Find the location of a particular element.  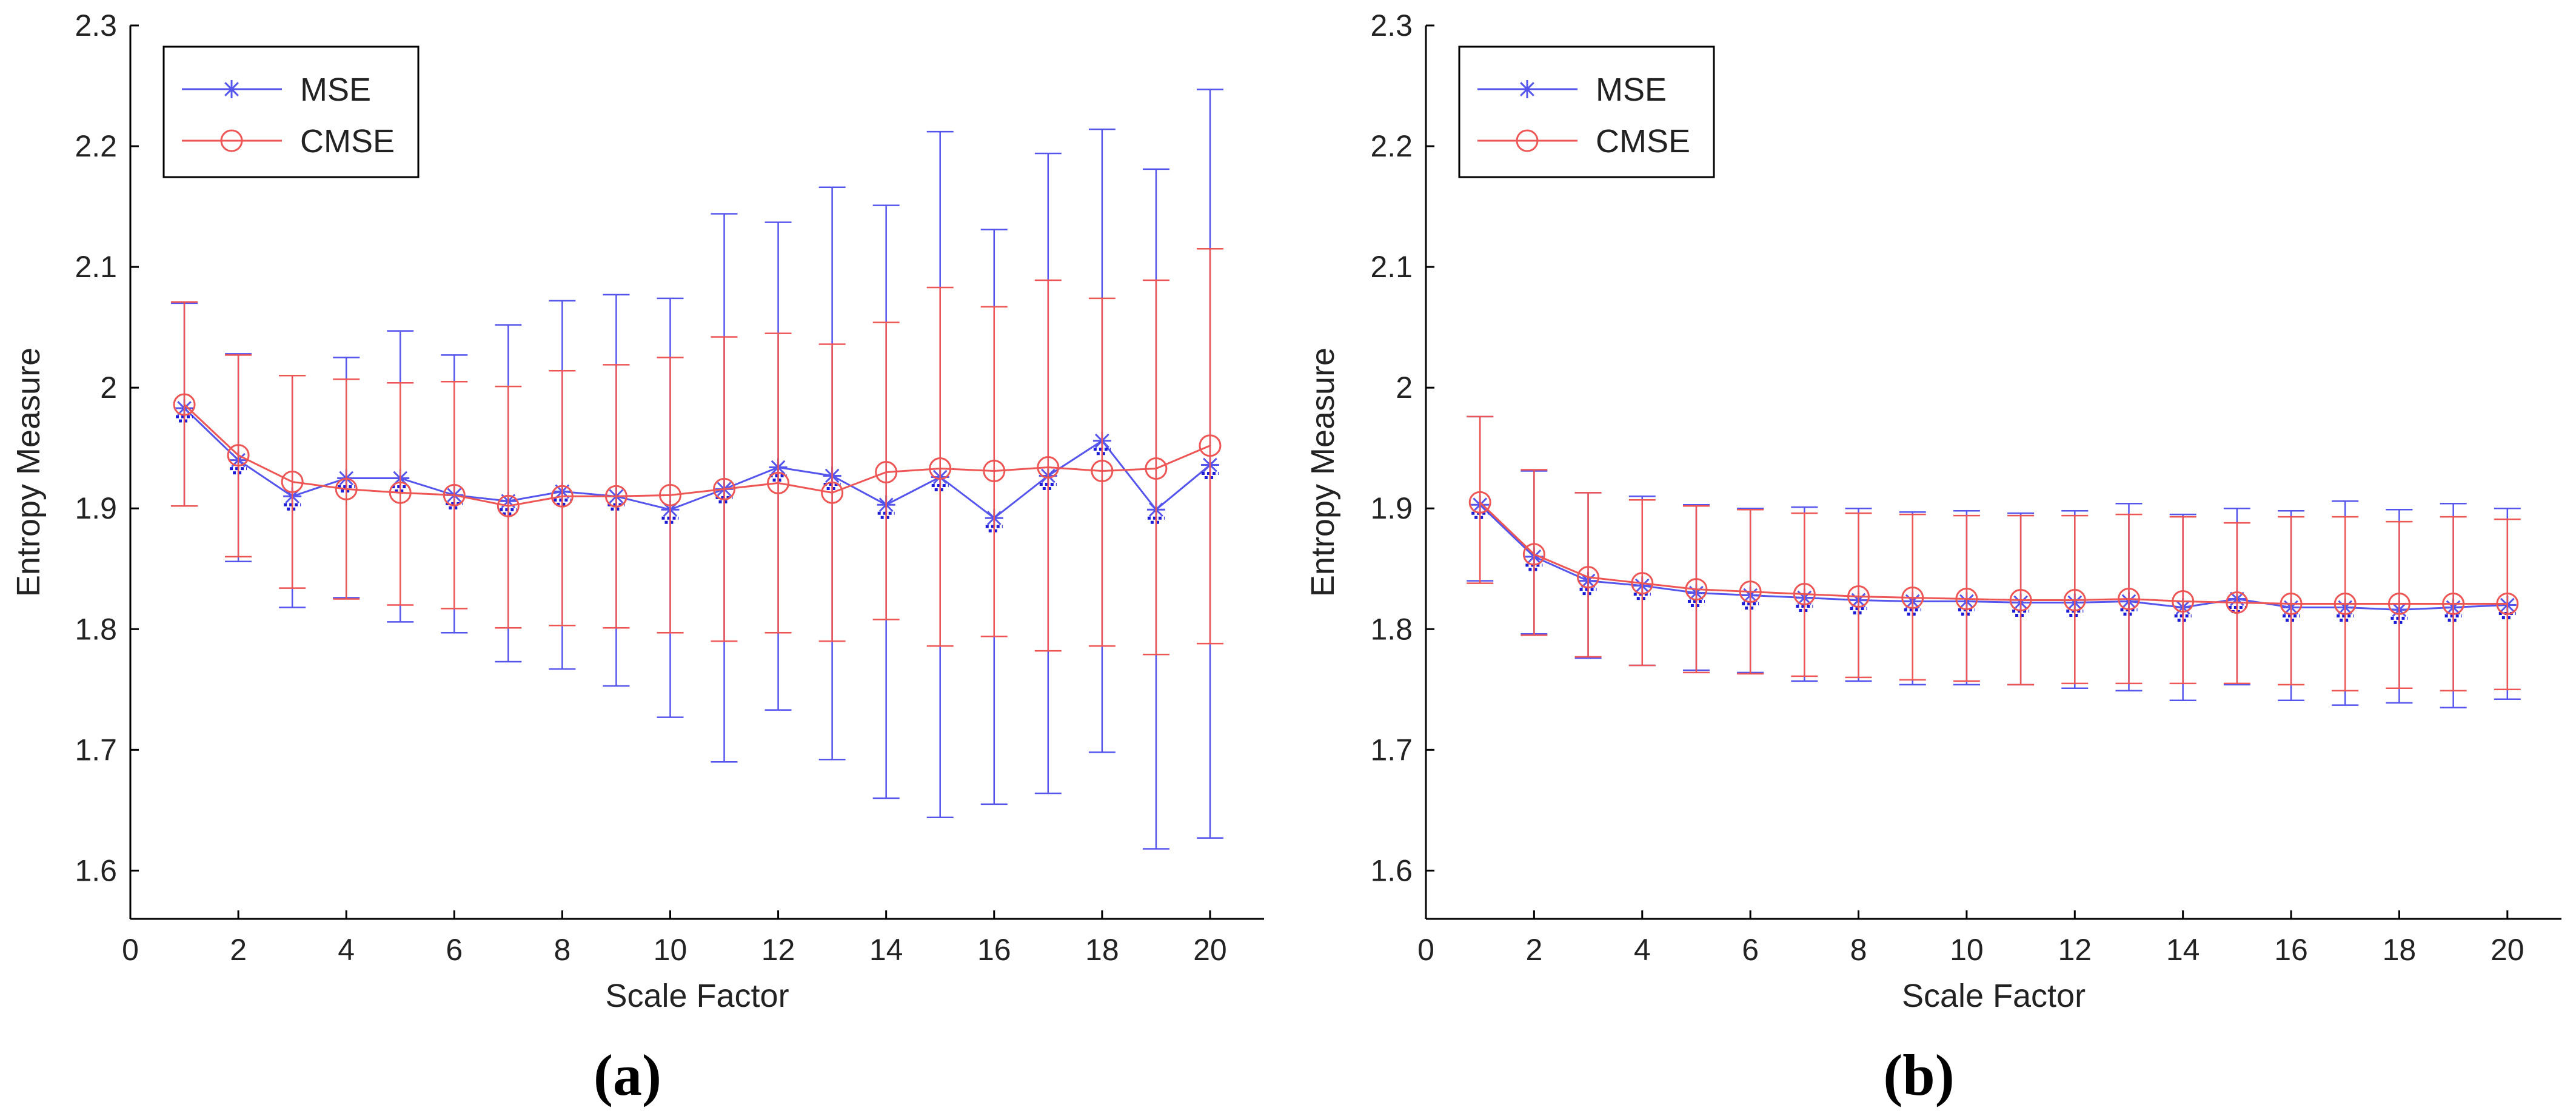

y-tick-label: 1.6 is located at coordinates (96, 870).